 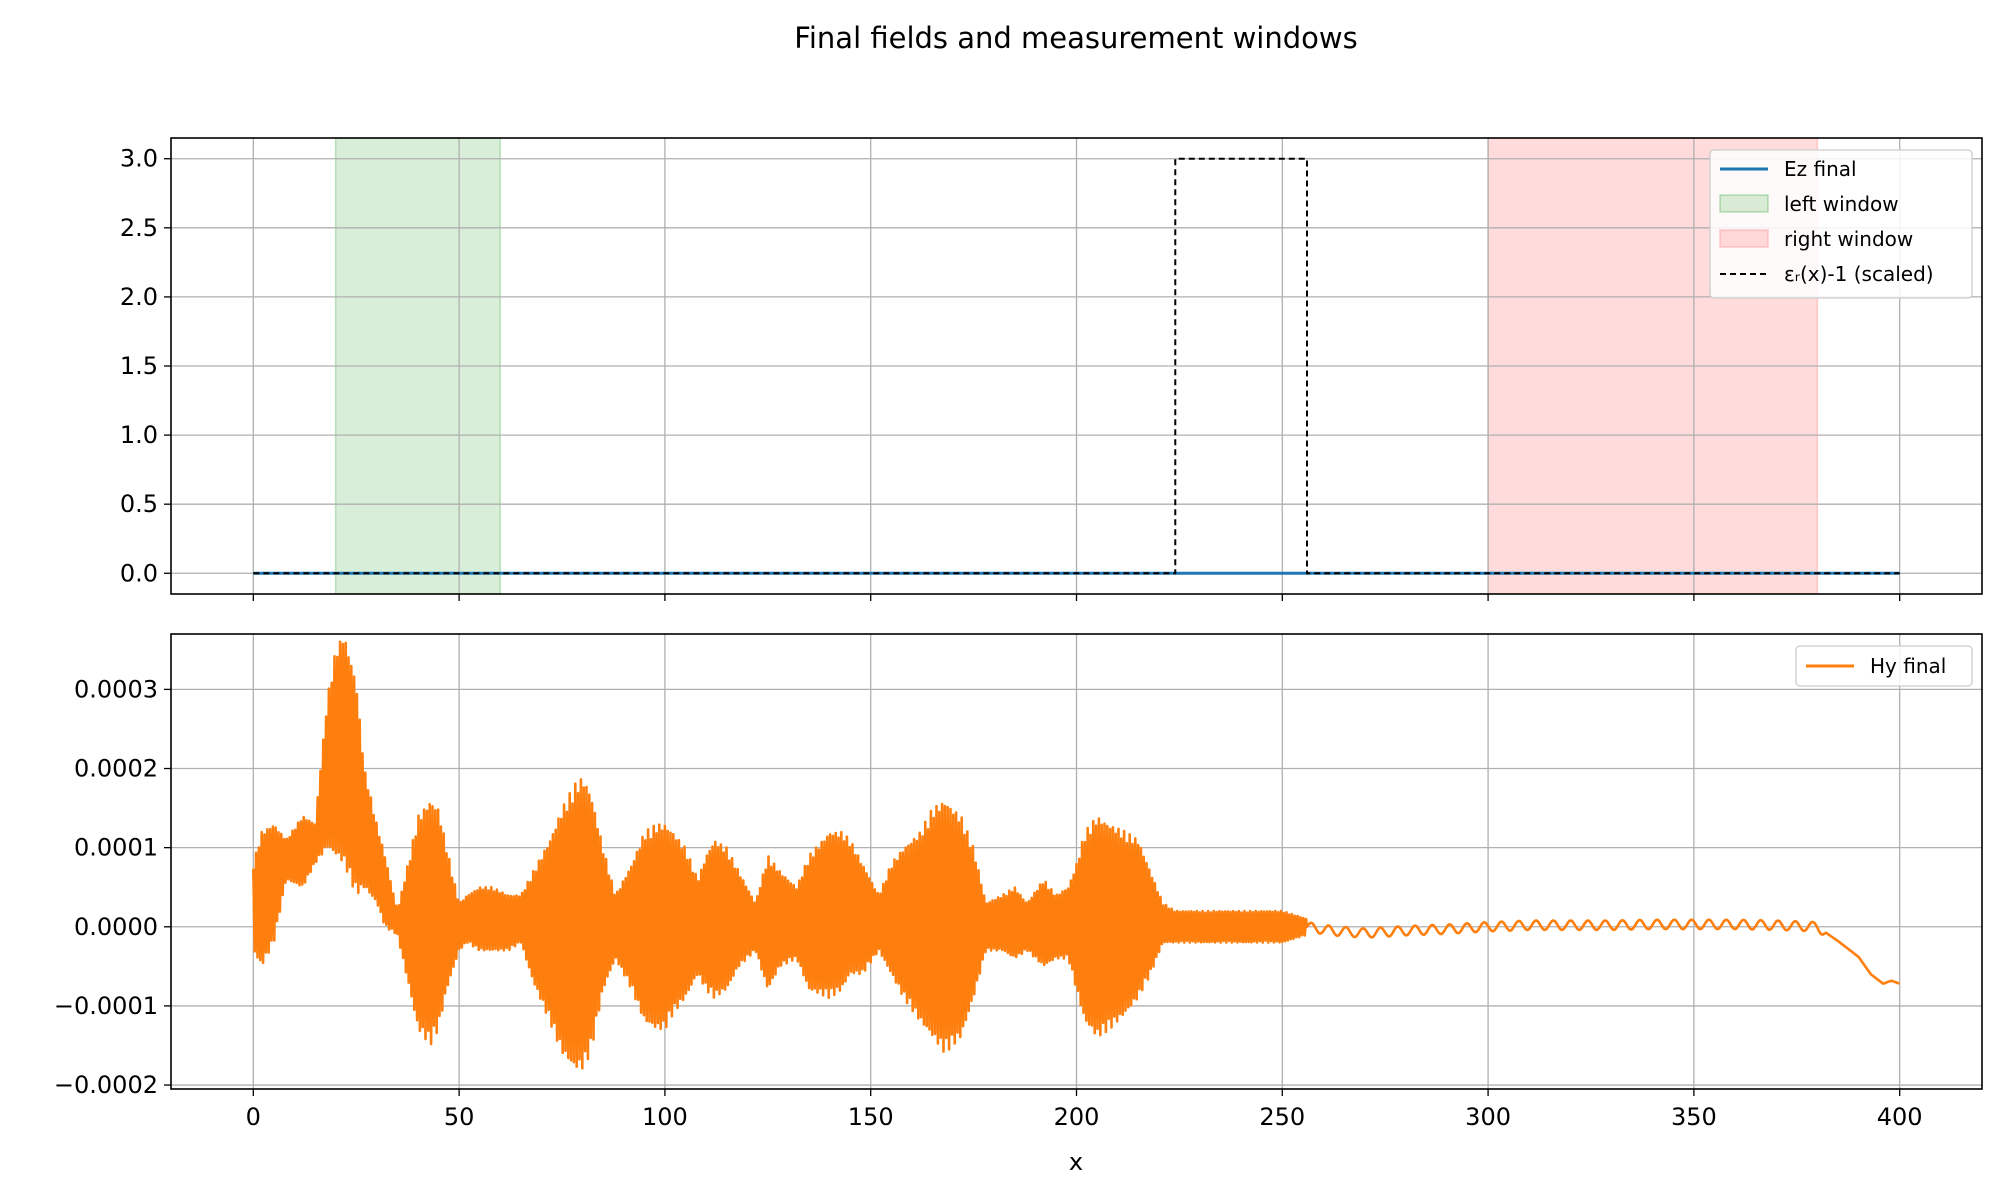 I want to click on bottom-y-tick-label: −0.0002, so click(x=106, y=1085).